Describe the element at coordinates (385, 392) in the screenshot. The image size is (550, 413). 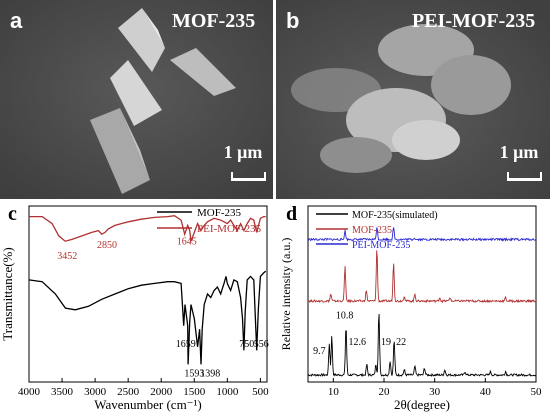
I see `x-tick-label: 20` at that location.